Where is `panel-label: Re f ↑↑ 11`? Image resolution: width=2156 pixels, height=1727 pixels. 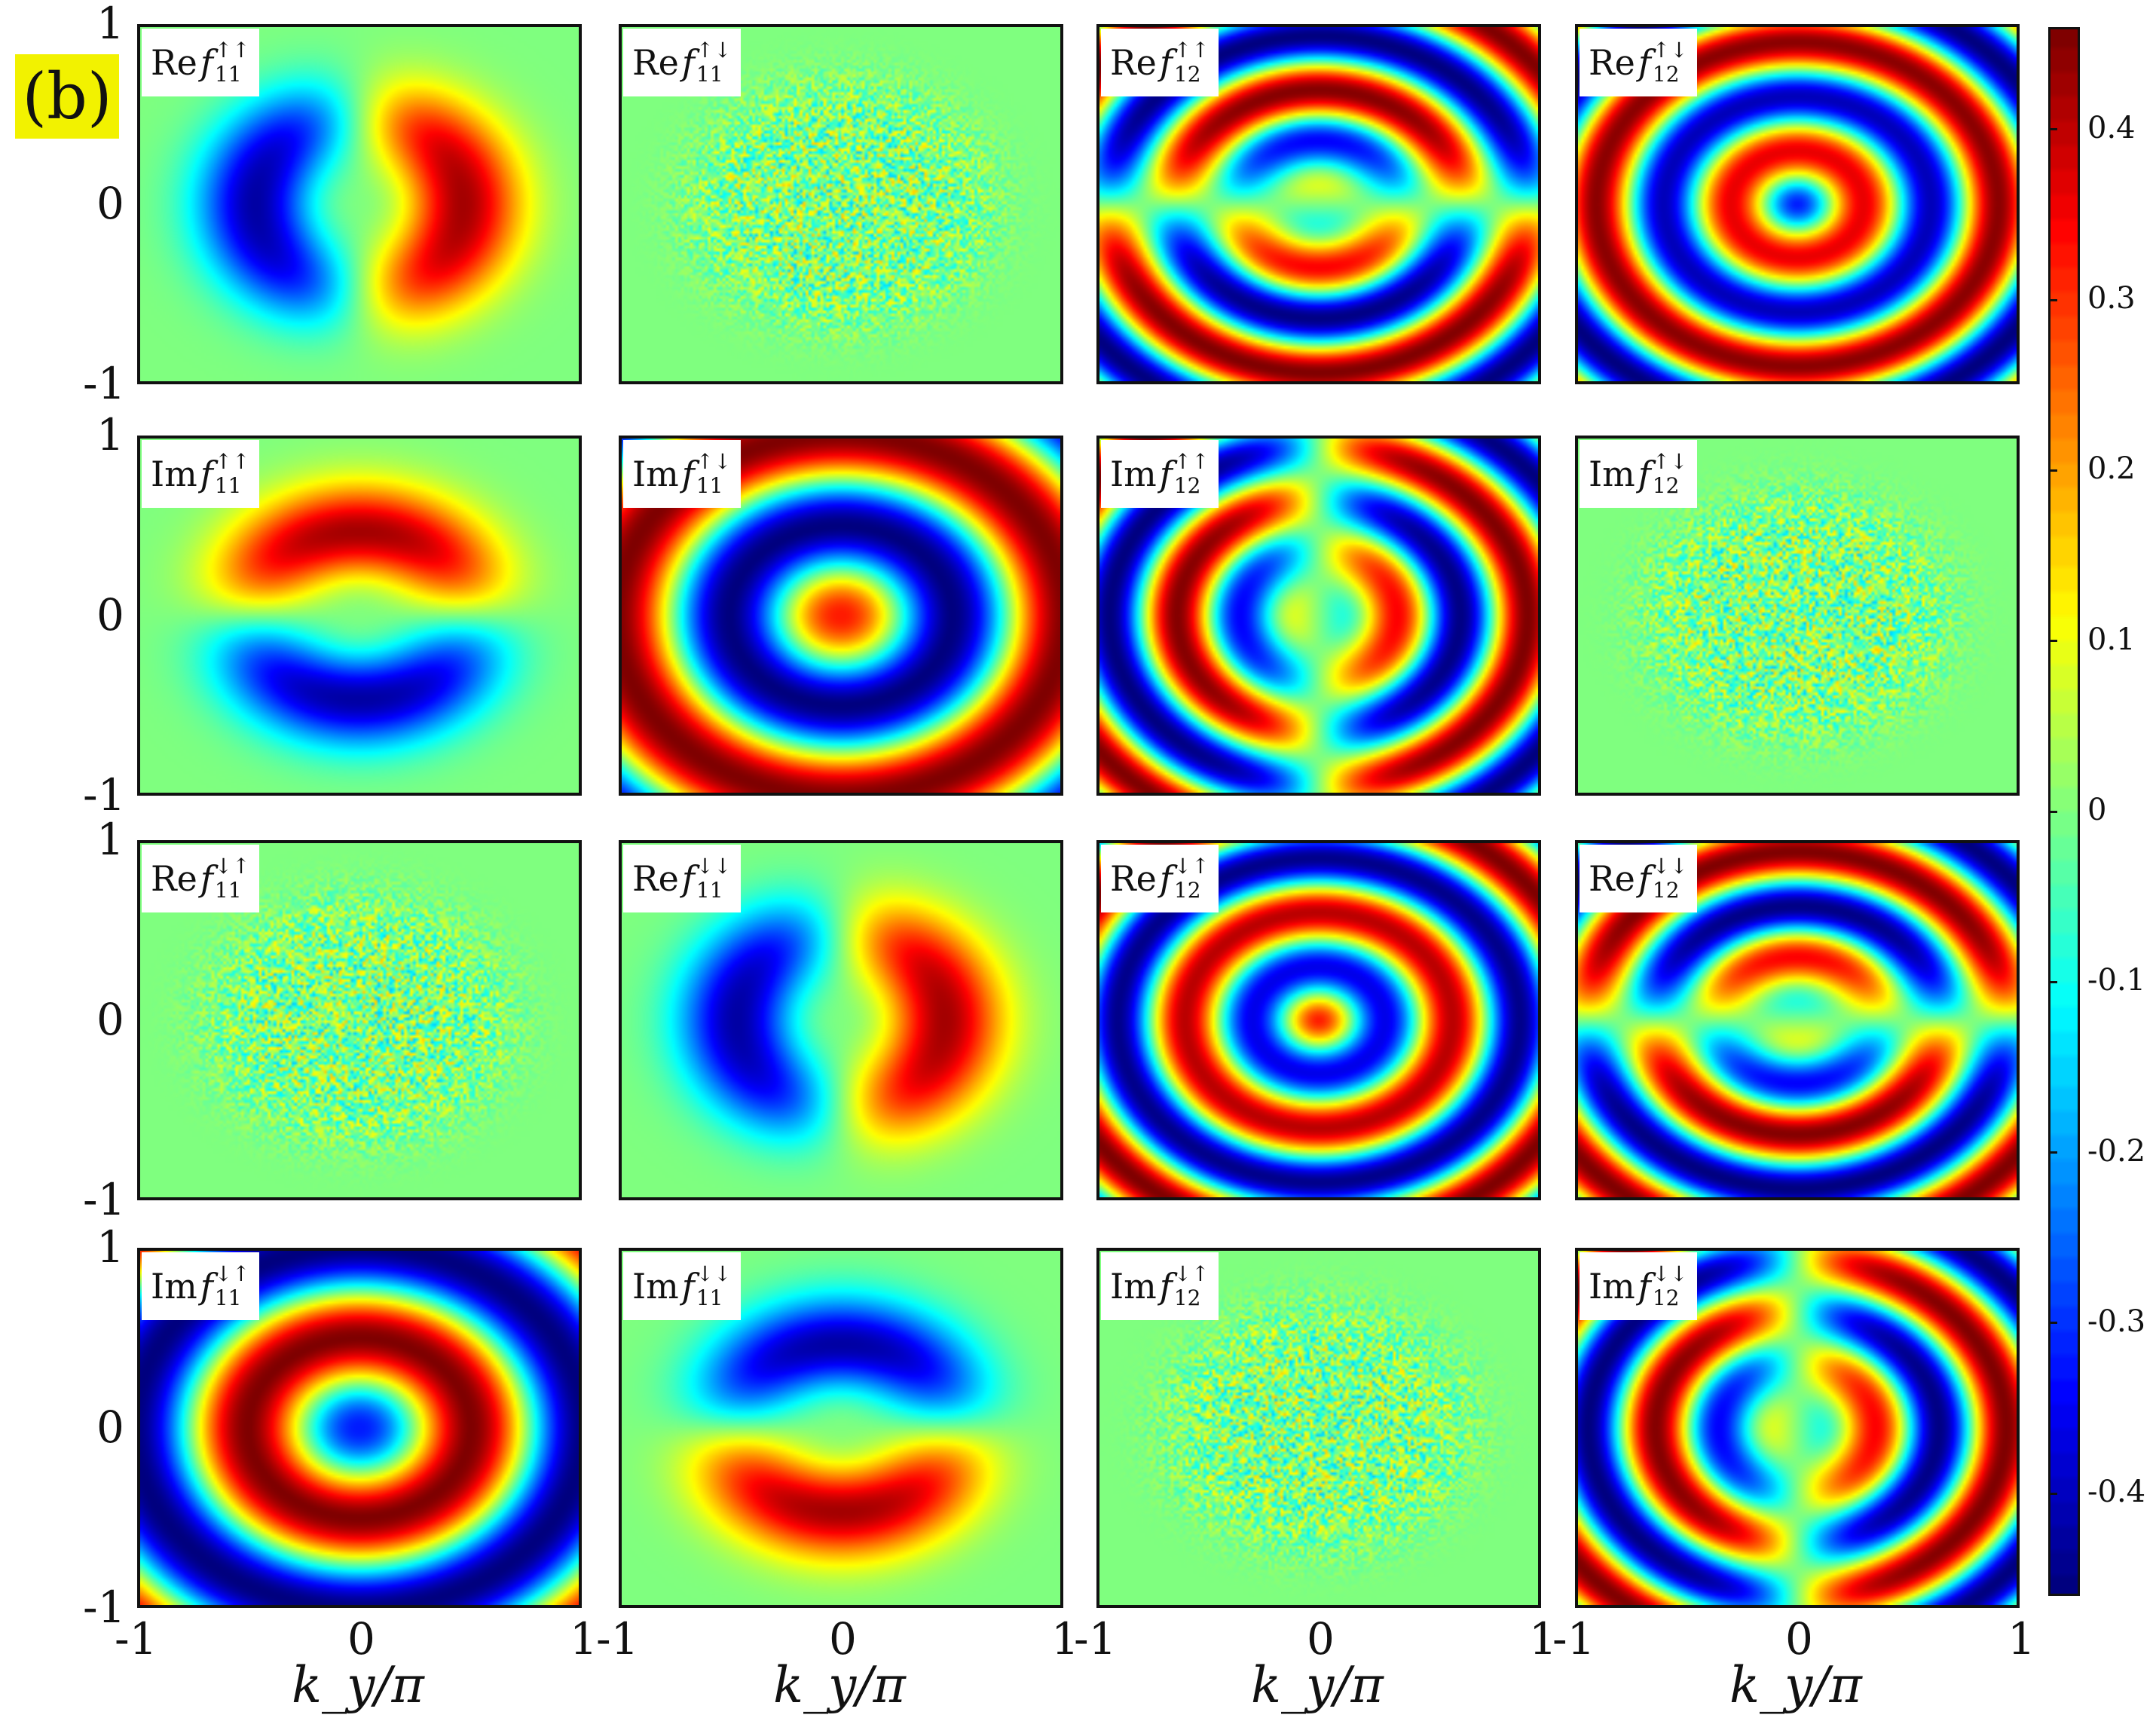
panel-label: Re f ↑↑ 11 is located at coordinates (200, 63).